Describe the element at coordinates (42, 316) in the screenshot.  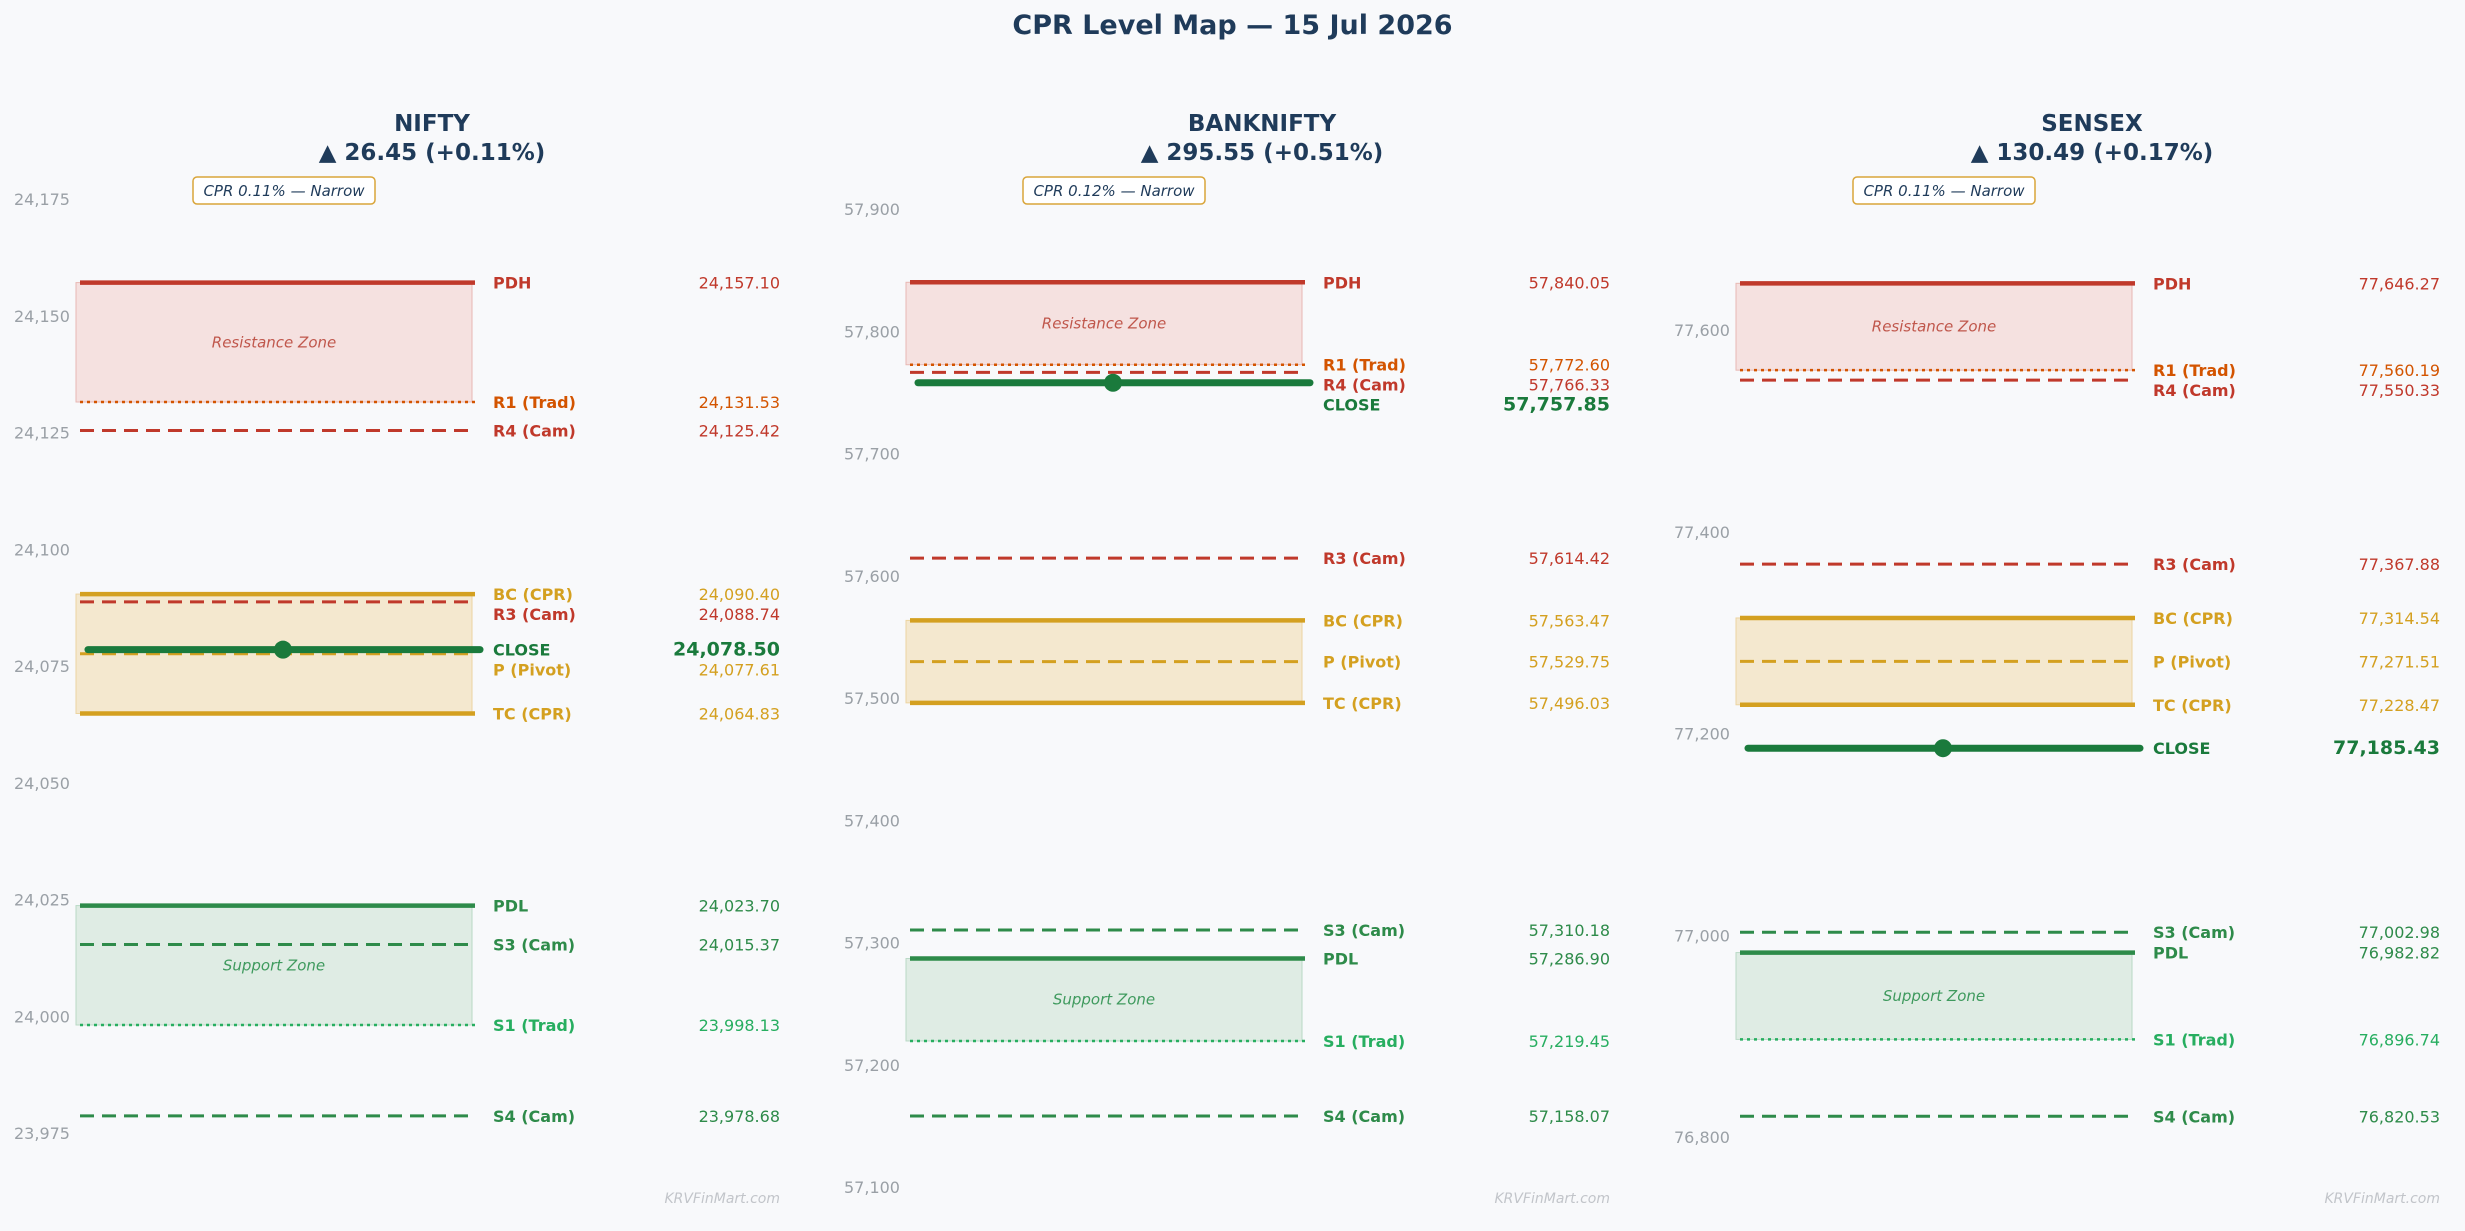
I see `y-tick-label: 24,150` at that location.